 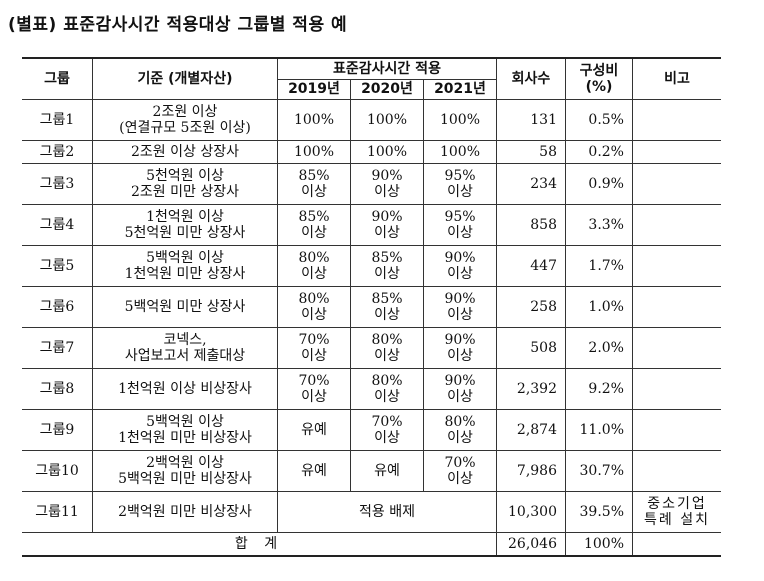 I want to click on total-row: 합 계 26,046 100%, so click(x=371, y=544).